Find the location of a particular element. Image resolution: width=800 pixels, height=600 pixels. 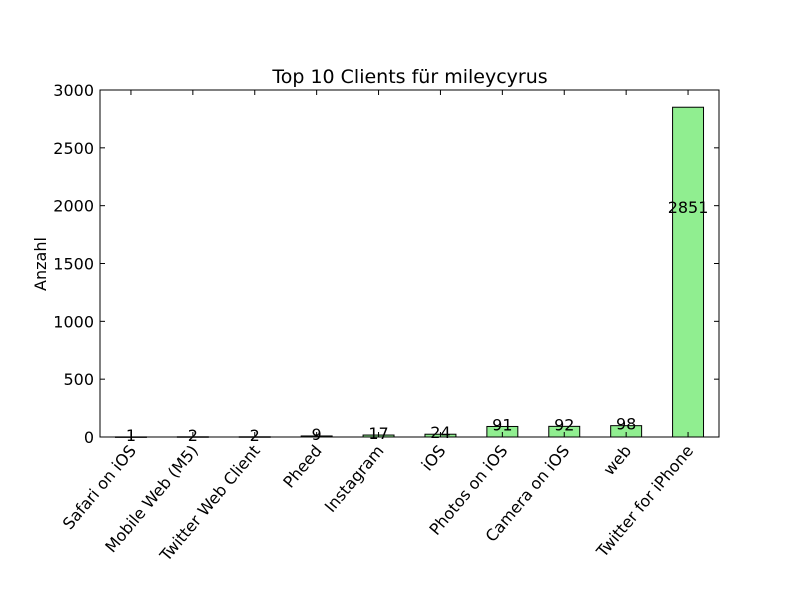

y-axis-label: Anzahl is located at coordinates (40, 264).